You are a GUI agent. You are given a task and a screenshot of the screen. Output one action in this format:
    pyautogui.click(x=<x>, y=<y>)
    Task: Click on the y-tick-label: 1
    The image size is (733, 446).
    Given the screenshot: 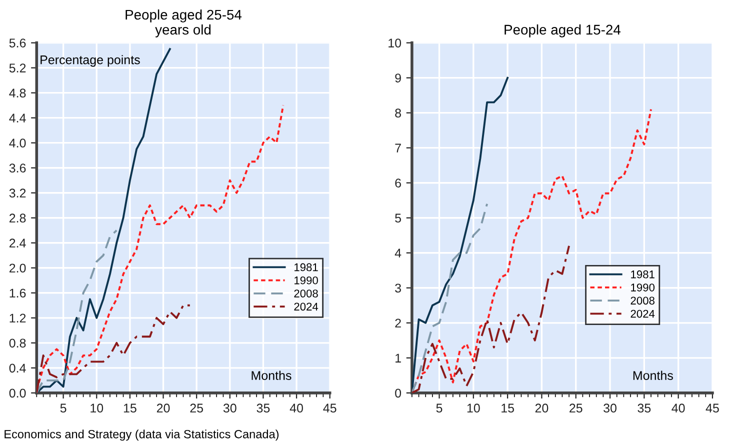 What is the action you would take?
    pyautogui.click(x=398, y=358)
    